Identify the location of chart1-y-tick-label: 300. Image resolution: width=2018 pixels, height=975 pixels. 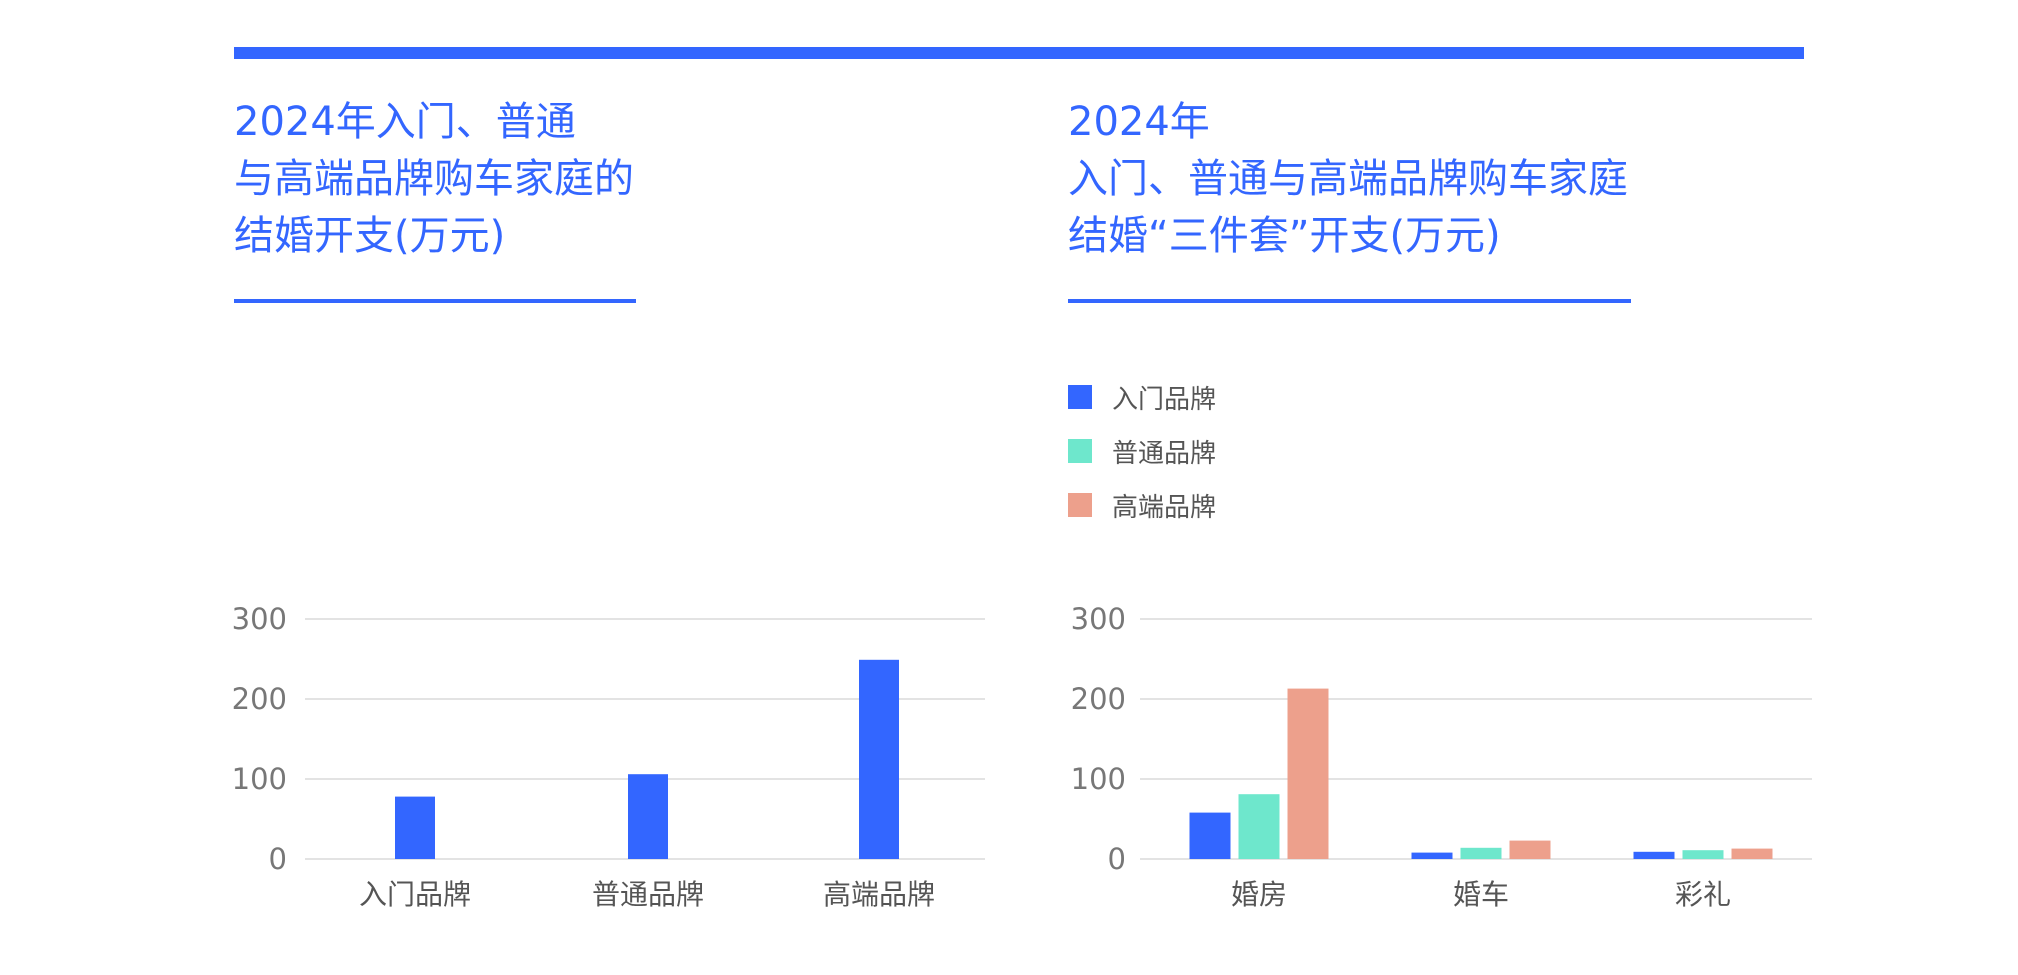
(259, 619).